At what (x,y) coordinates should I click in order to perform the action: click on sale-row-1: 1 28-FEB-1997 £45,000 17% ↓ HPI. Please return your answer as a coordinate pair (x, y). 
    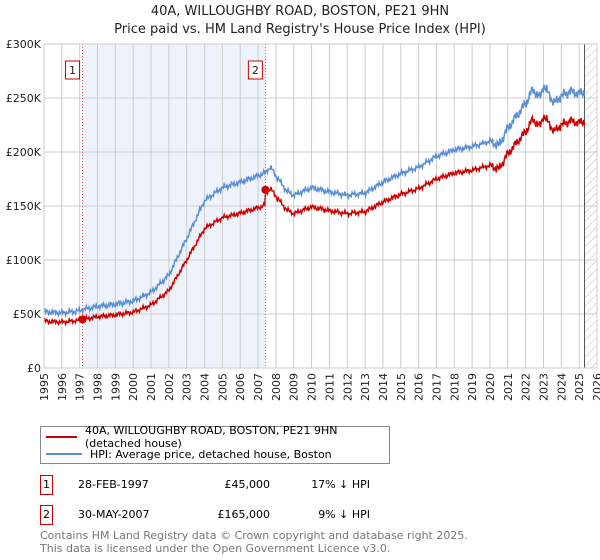
    Looking at the image, I should click on (240, 485).